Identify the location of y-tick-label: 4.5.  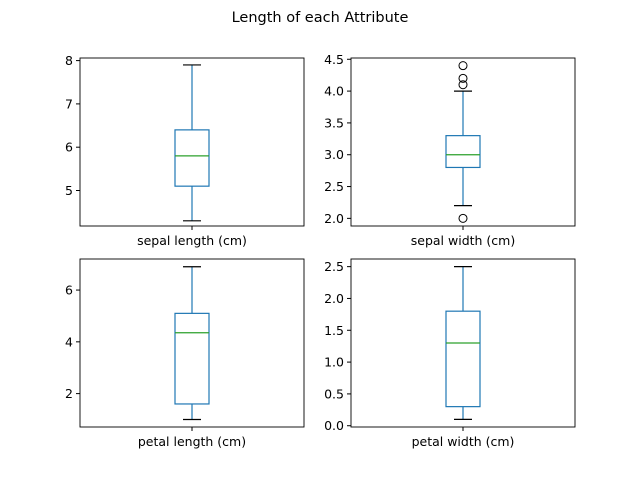
(334, 59).